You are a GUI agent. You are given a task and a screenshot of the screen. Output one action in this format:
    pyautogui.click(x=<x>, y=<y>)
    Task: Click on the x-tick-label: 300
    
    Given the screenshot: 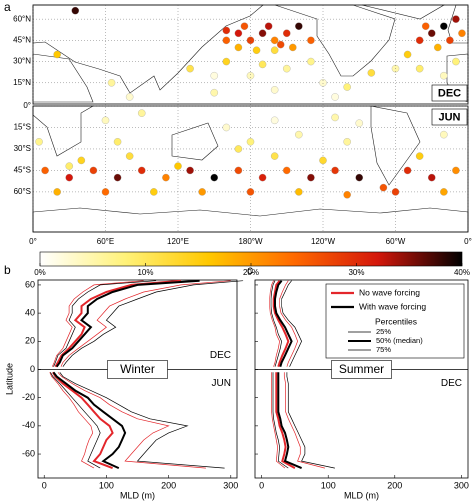 What is the action you would take?
    pyautogui.click(x=461, y=485)
    